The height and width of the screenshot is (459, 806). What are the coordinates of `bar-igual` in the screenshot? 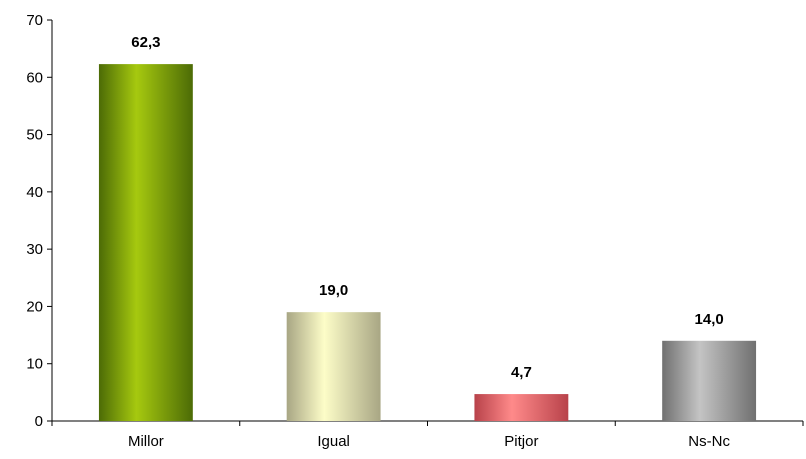 It's located at (333, 366).